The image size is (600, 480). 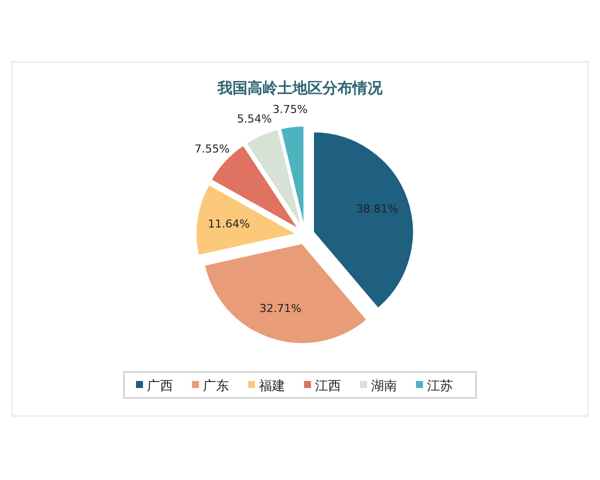 I want to click on chart-title: 我国高岭土地区分布情况, so click(x=300, y=88).